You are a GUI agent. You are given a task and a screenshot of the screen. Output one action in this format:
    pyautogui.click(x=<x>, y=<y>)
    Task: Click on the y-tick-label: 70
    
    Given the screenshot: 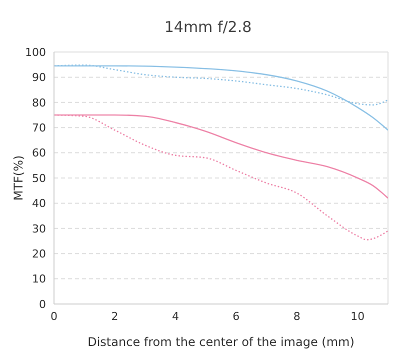 What is the action you would take?
    pyautogui.click(x=39, y=128)
    